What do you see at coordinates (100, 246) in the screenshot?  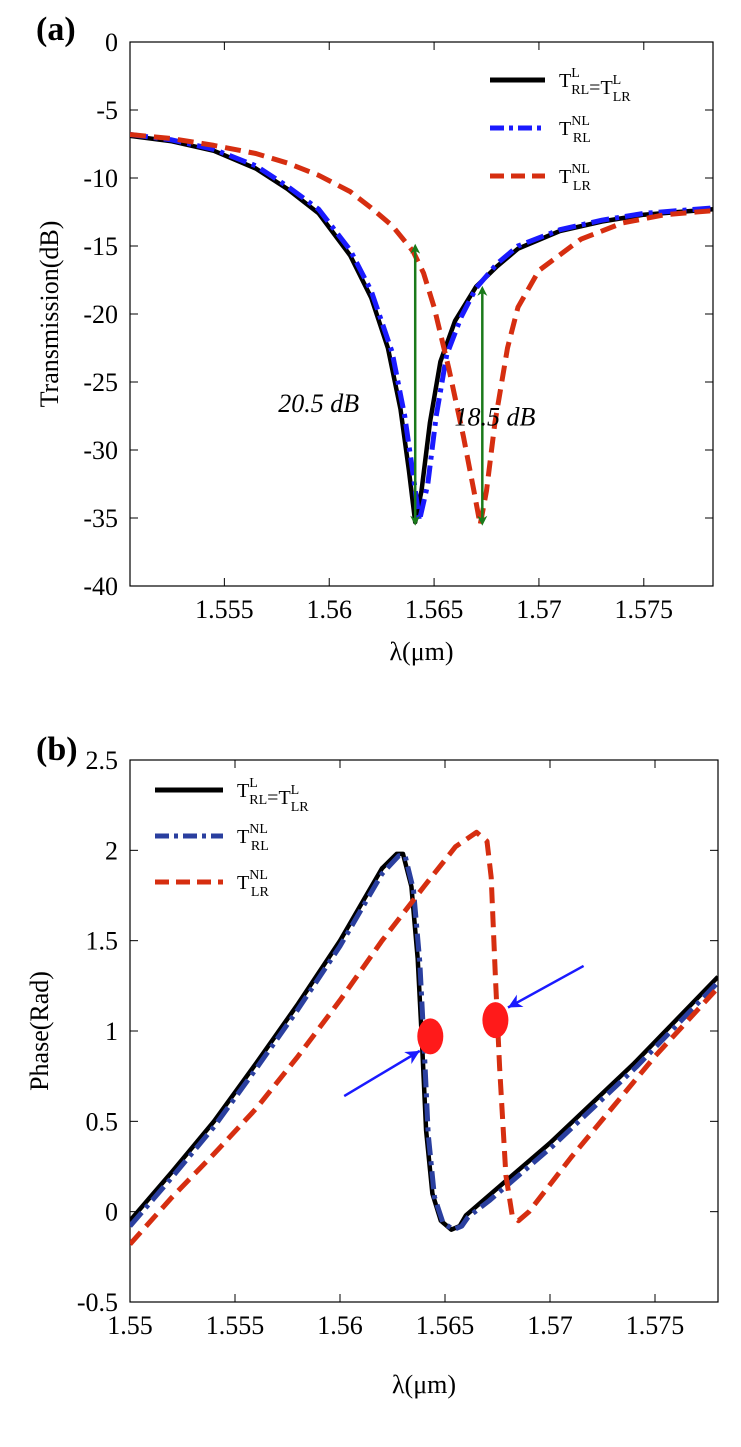 I see `y-tick-label: -15` at bounding box center [100, 246].